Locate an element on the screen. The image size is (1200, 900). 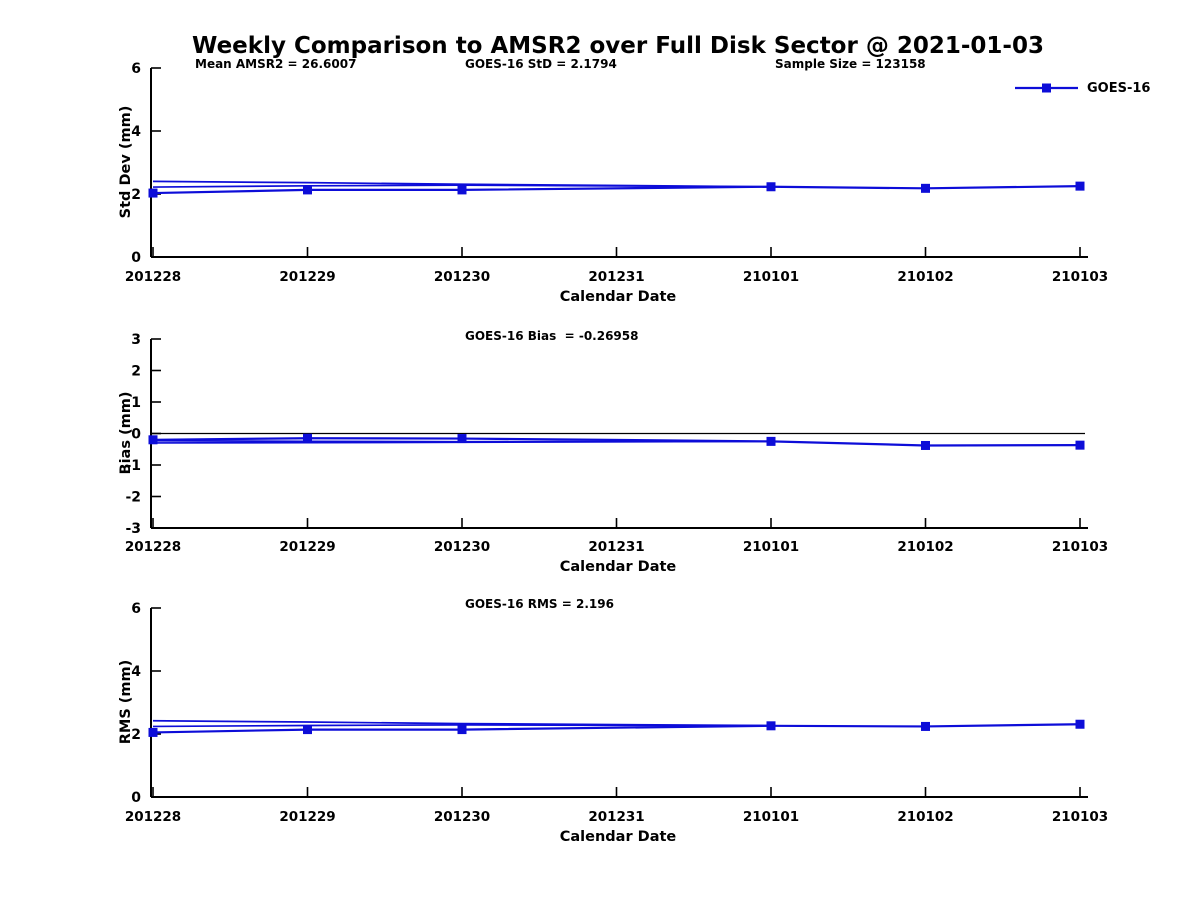
y-axis-title-stddev: Std Dev (mm) is located at coordinates (126, 162).